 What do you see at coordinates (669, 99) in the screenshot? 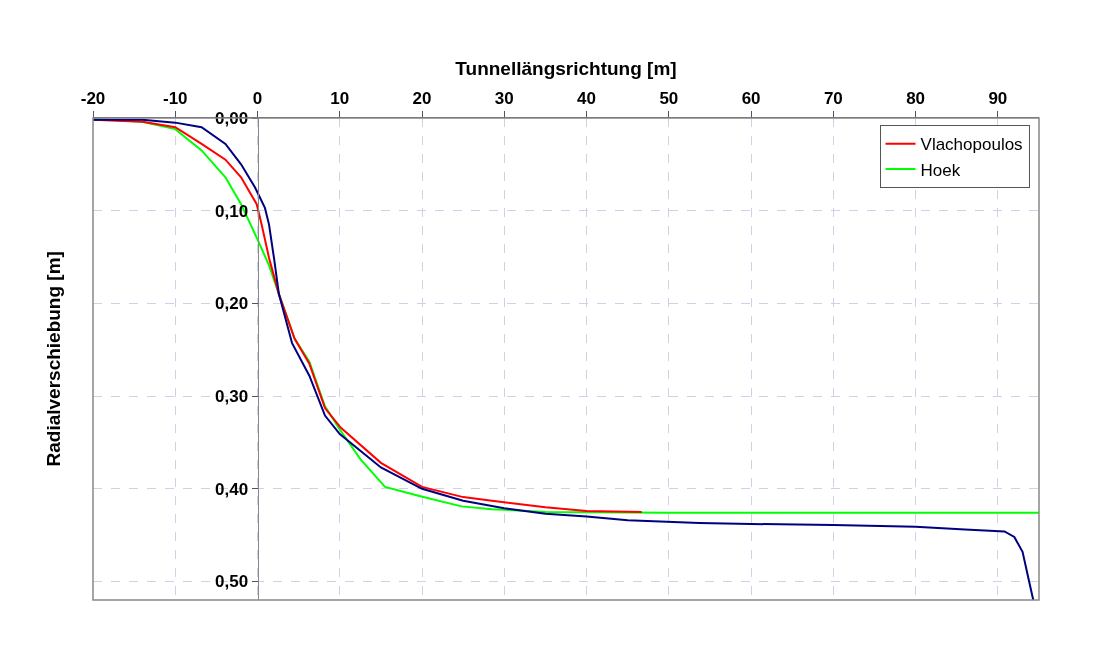
I see `x-tick-label: 50` at bounding box center [669, 99].